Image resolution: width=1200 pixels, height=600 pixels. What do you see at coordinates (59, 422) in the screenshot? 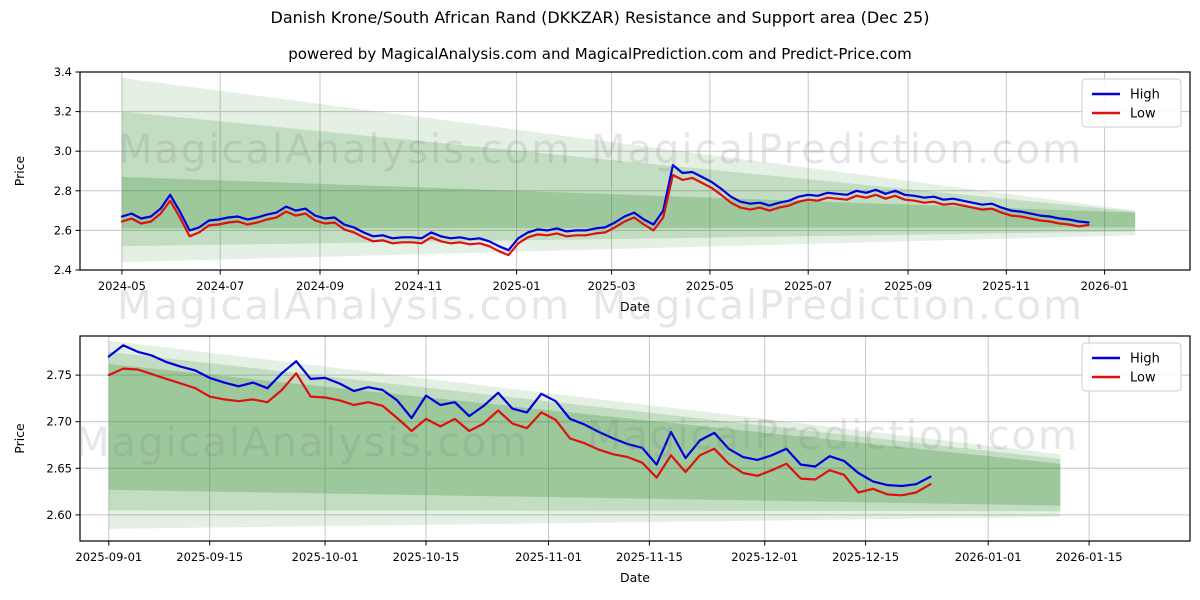
I see `y-tick-label: 2.70` at bounding box center [59, 422].